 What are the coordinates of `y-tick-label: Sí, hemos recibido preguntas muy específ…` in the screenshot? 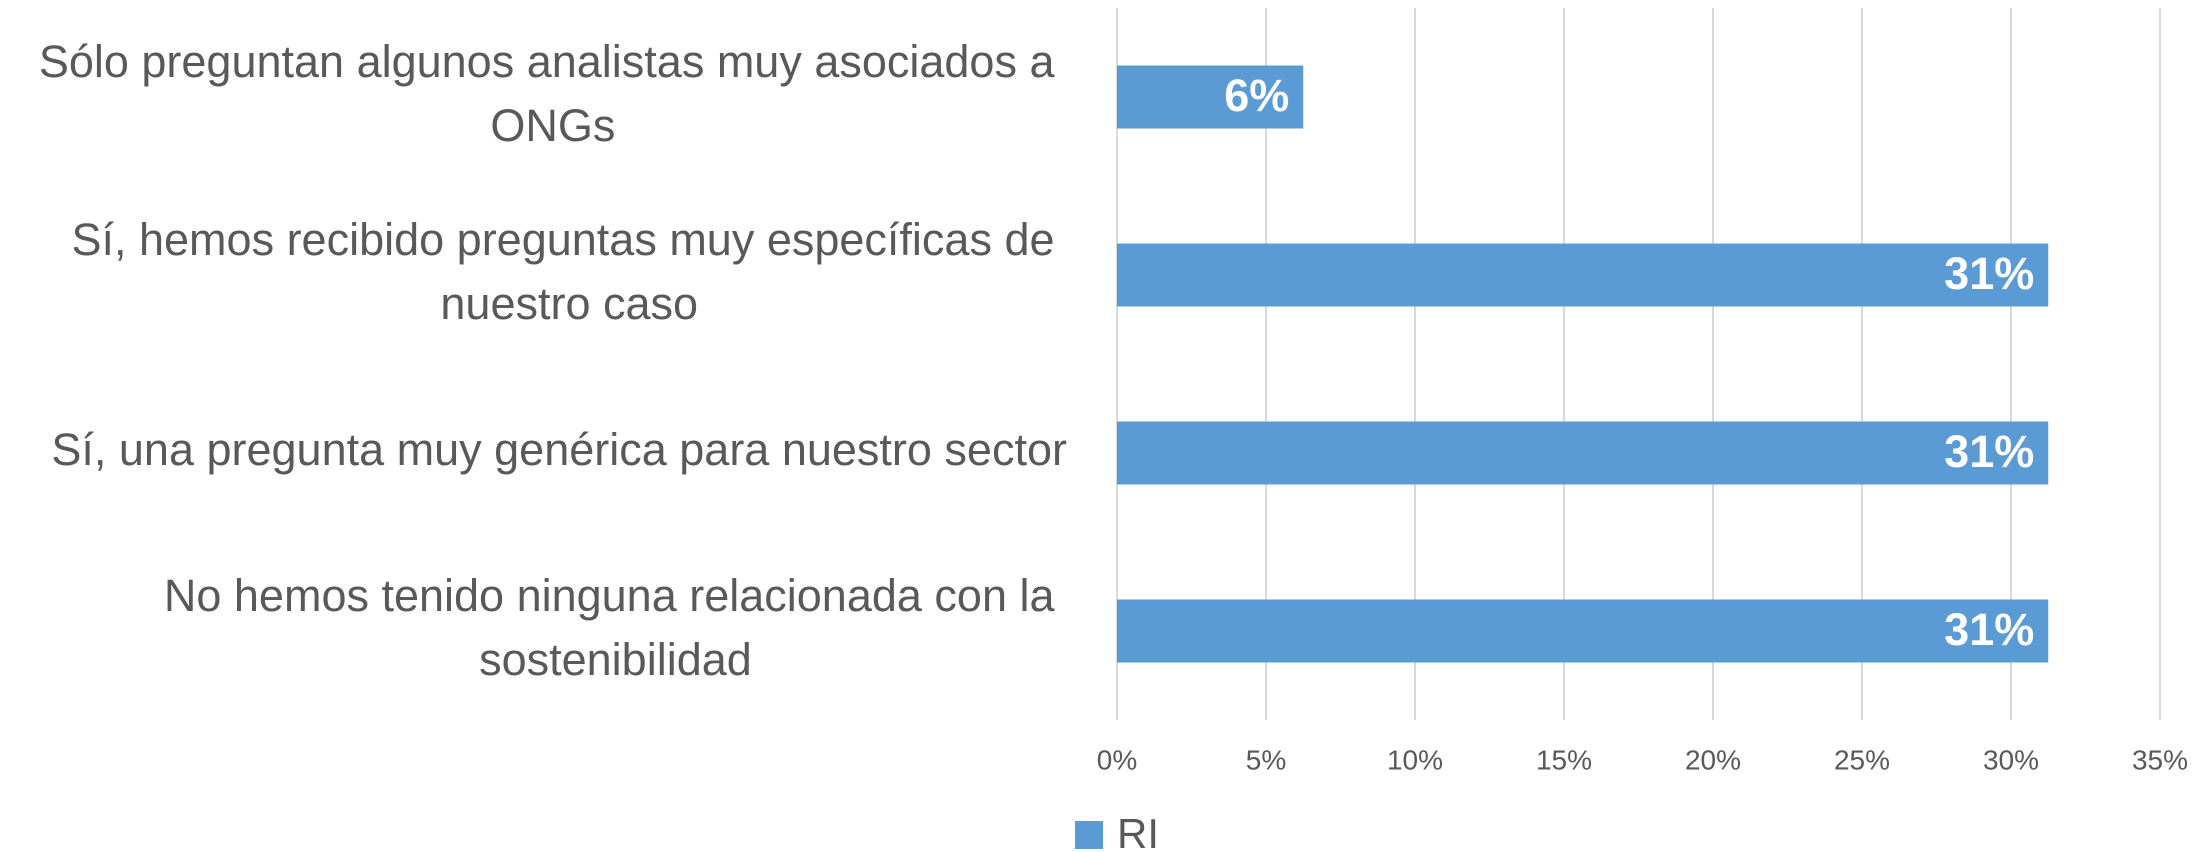 It's located at (569, 271).